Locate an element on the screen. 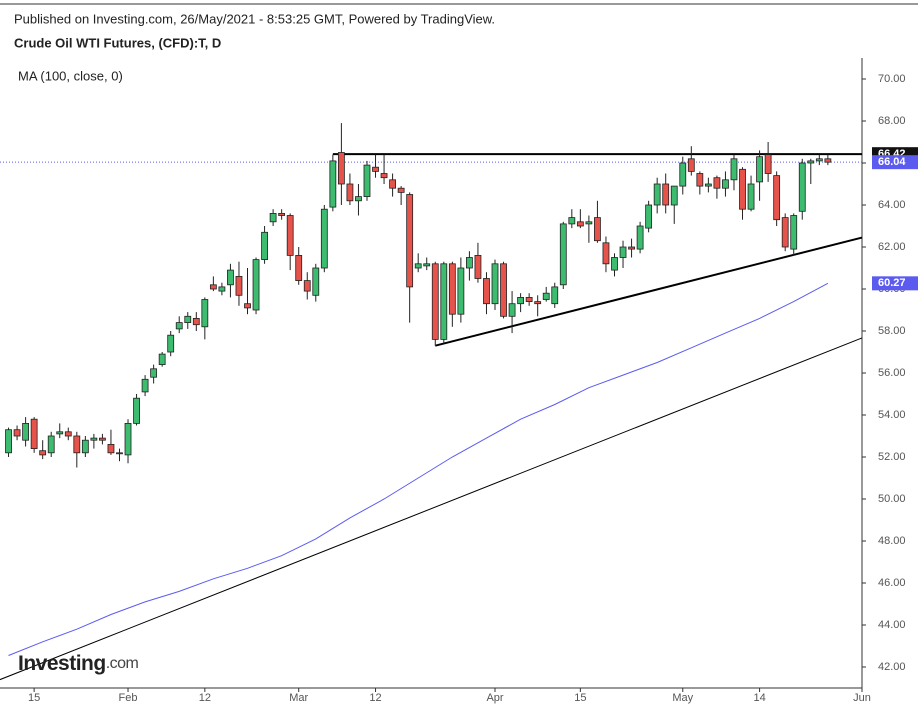 The image size is (918, 708). x-tick-label: Mar is located at coordinates (298, 698).